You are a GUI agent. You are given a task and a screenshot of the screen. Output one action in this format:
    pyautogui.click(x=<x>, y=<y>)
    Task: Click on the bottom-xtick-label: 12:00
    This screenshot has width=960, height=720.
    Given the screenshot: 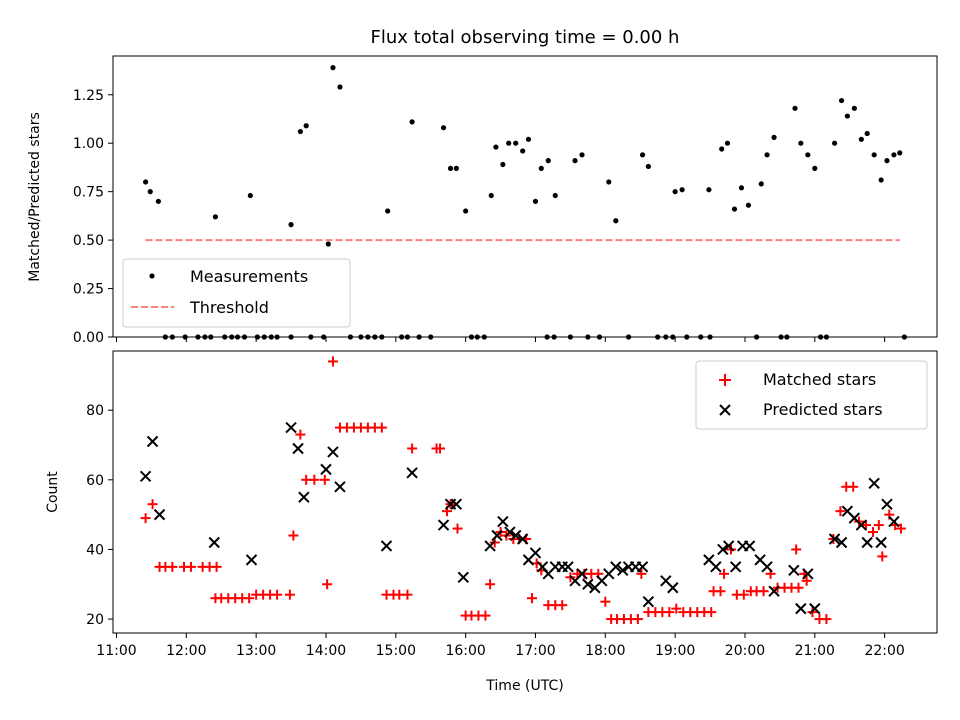 What is the action you would take?
    pyautogui.click(x=186, y=651)
    